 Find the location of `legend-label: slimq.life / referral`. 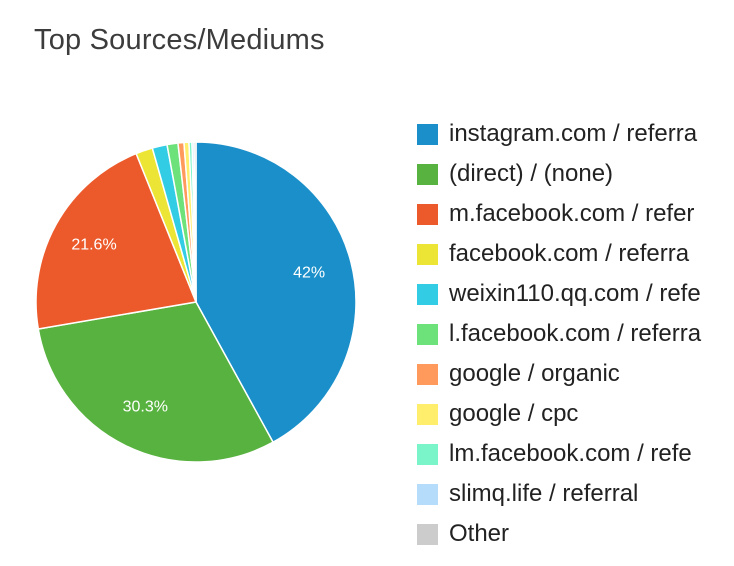

legend-label: slimq.life / referral is located at coordinates (544, 493).